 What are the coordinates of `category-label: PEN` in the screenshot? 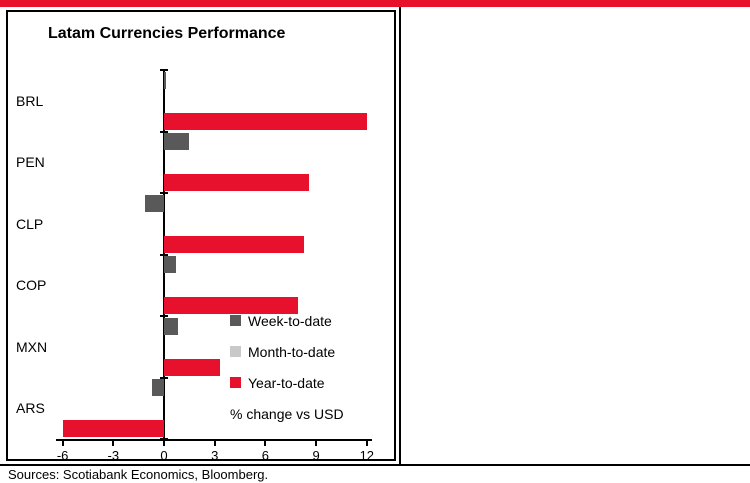 It's located at (30, 162).